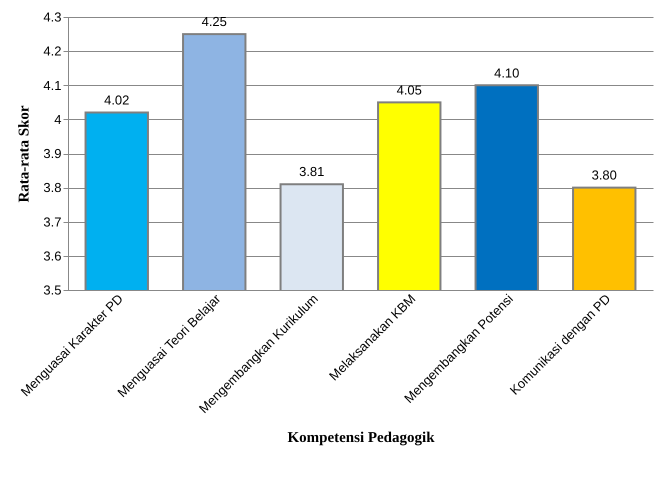 The height and width of the screenshot is (481, 662). What do you see at coordinates (214, 22) in the screenshot?
I see `data-label: 4.25` at bounding box center [214, 22].